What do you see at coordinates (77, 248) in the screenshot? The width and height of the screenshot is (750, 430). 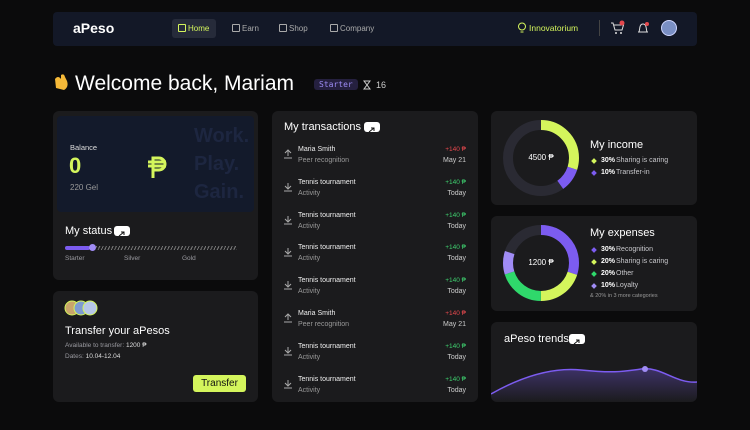 I see `progress-fill` at bounding box center [77, 248].